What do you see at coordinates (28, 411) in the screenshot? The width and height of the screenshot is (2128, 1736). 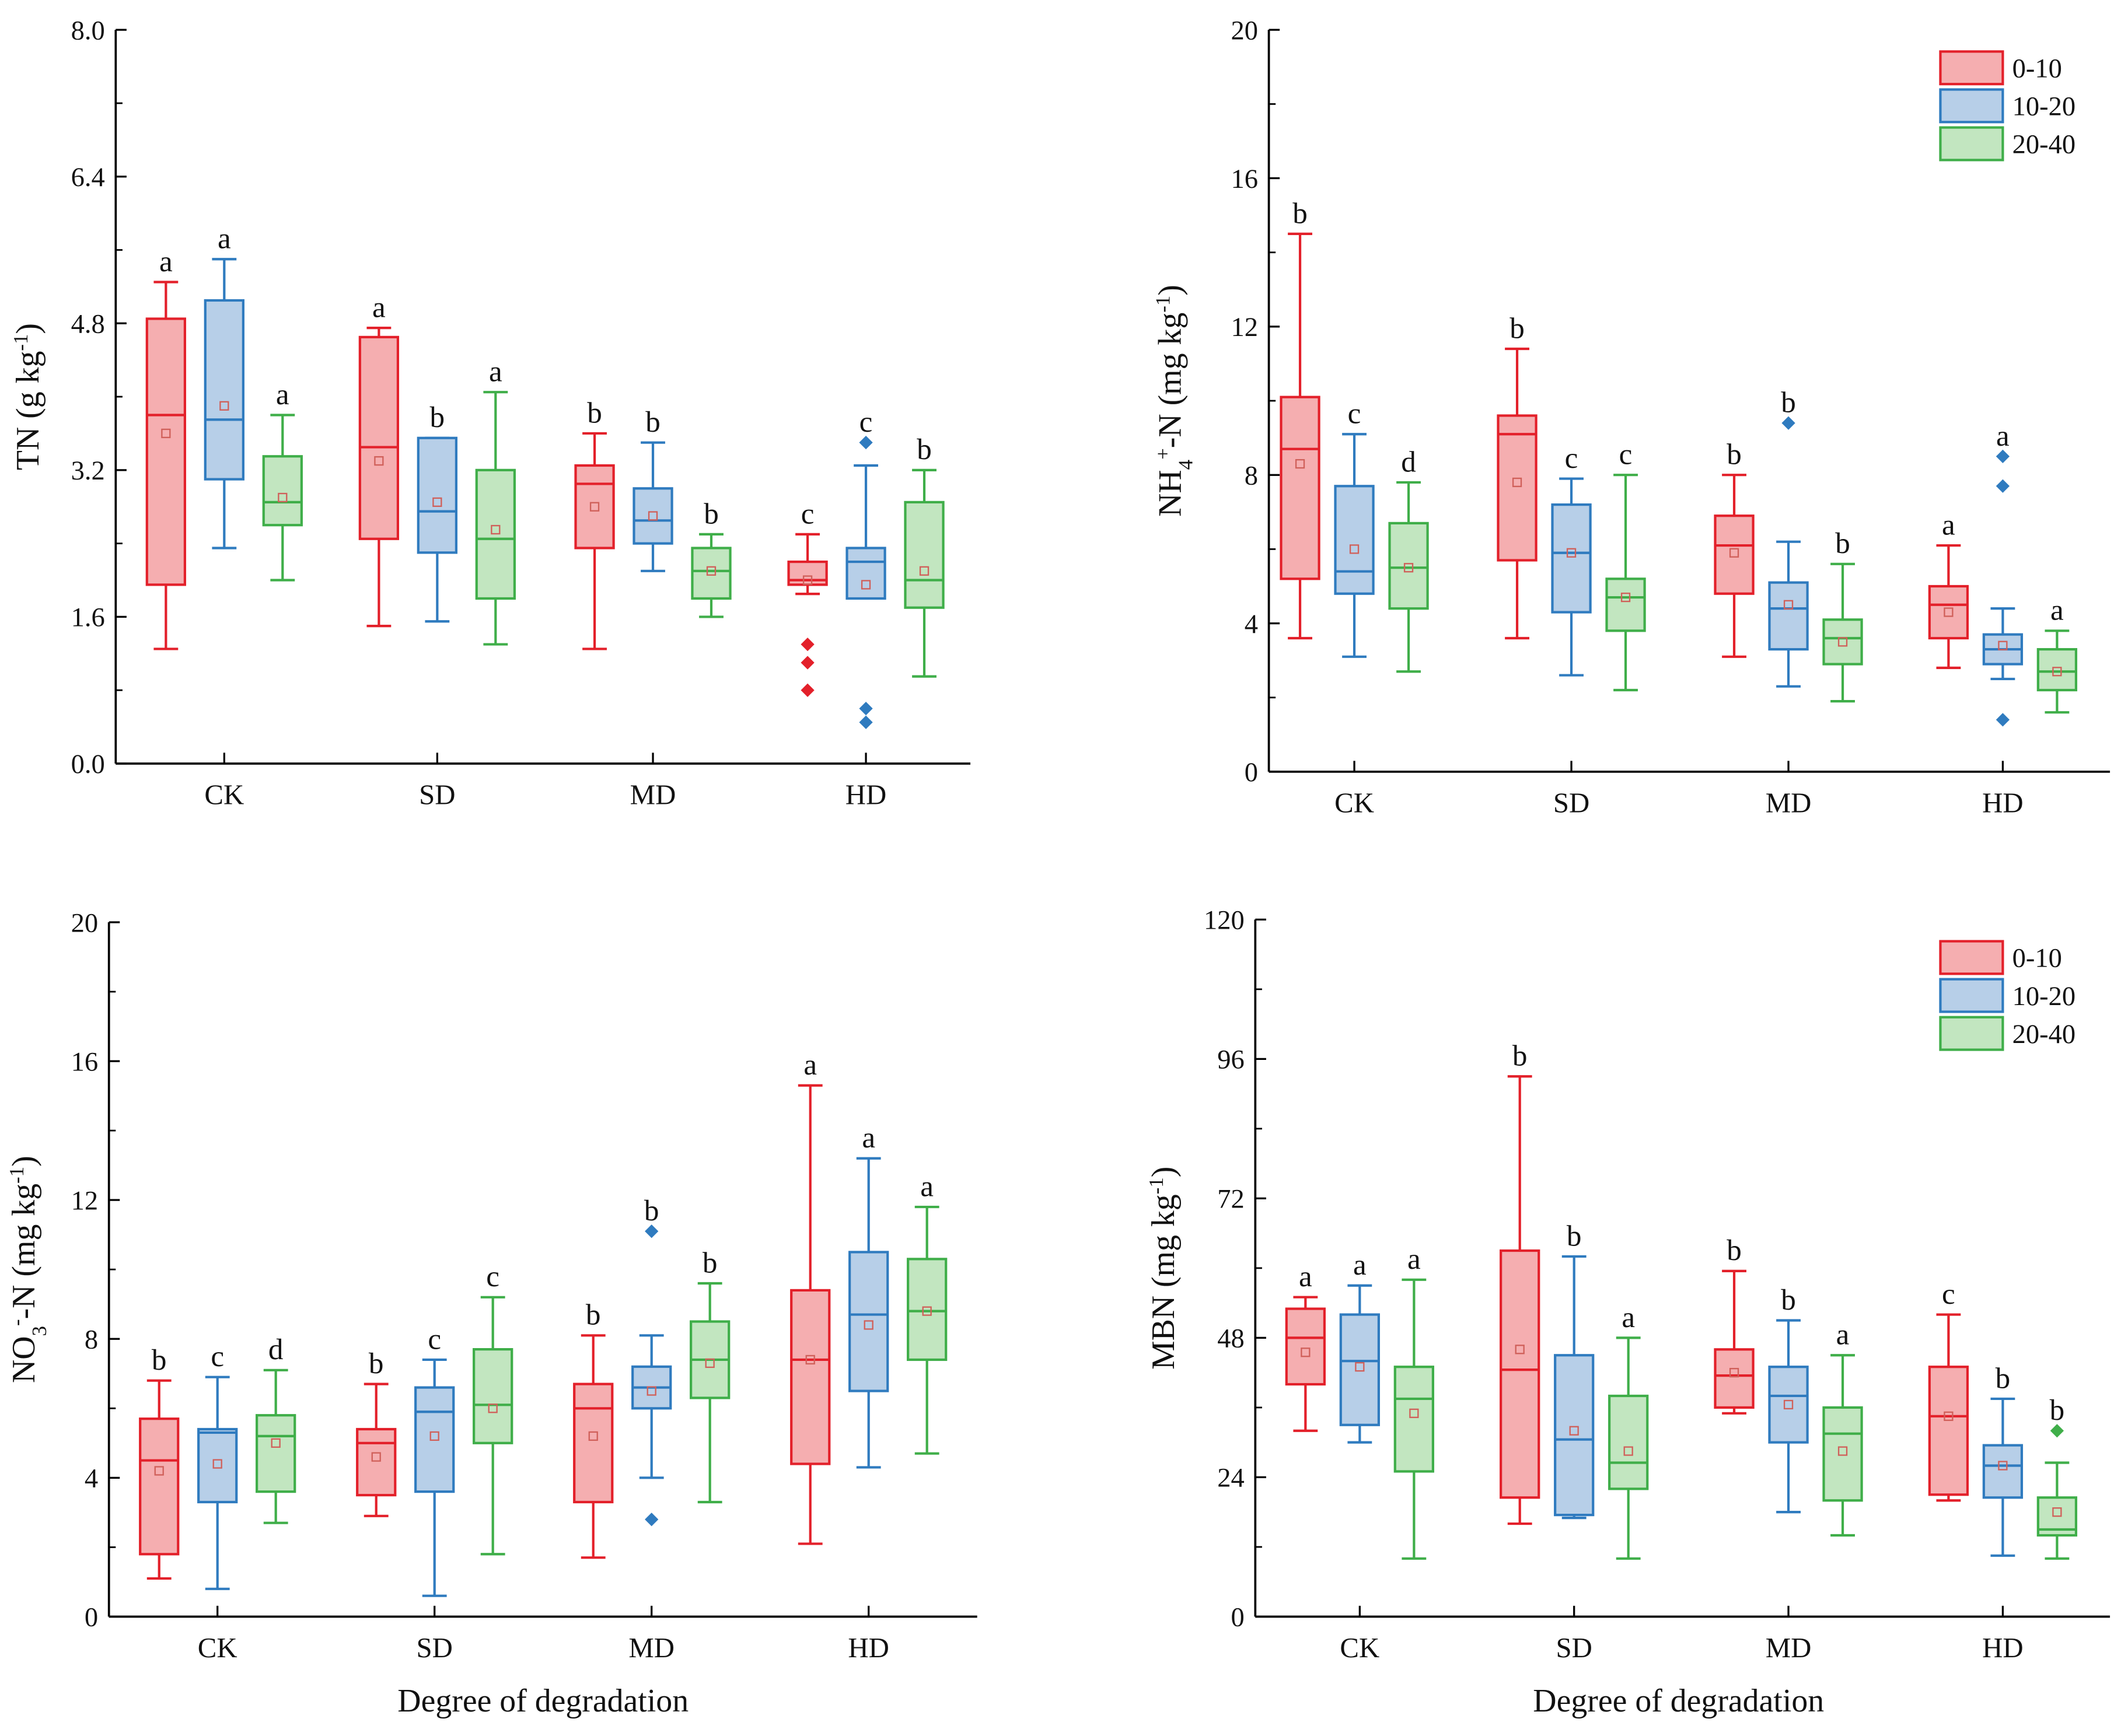 I see `y-axis-label-part: TN (g kg` at bounding box center [28, 411].